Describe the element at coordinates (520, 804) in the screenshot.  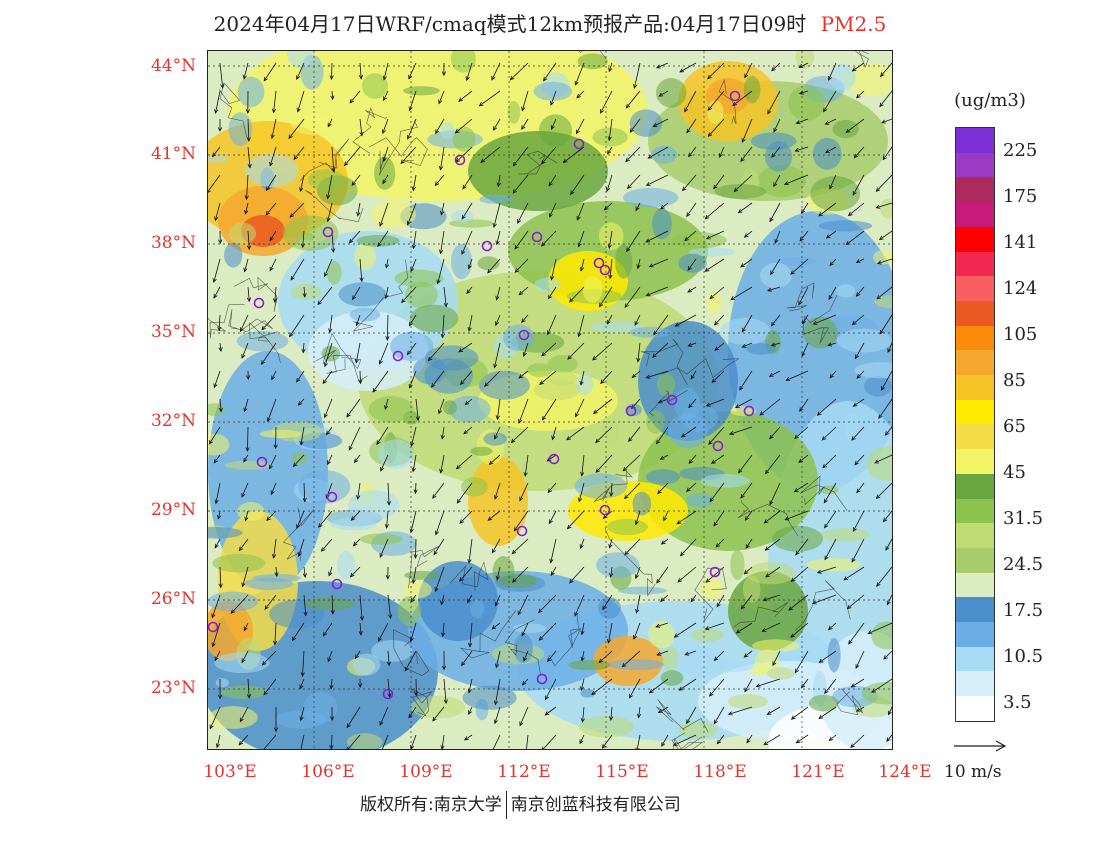
I see `copyright: 版权所有:南京大学 南京创蓝科技有限公司` at that location.